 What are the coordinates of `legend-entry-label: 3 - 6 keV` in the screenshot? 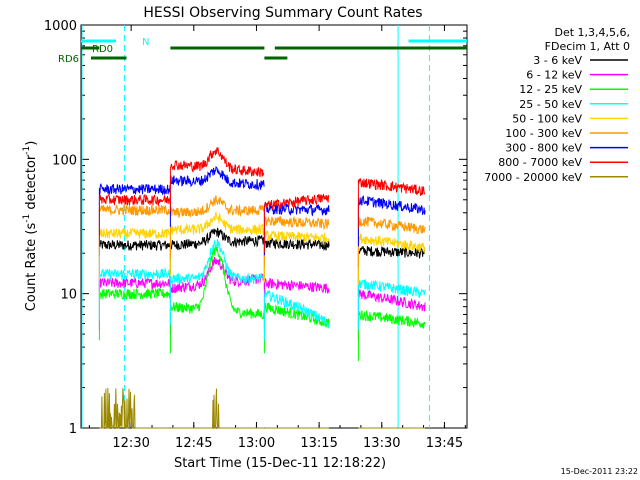 It's located at (557, 60).